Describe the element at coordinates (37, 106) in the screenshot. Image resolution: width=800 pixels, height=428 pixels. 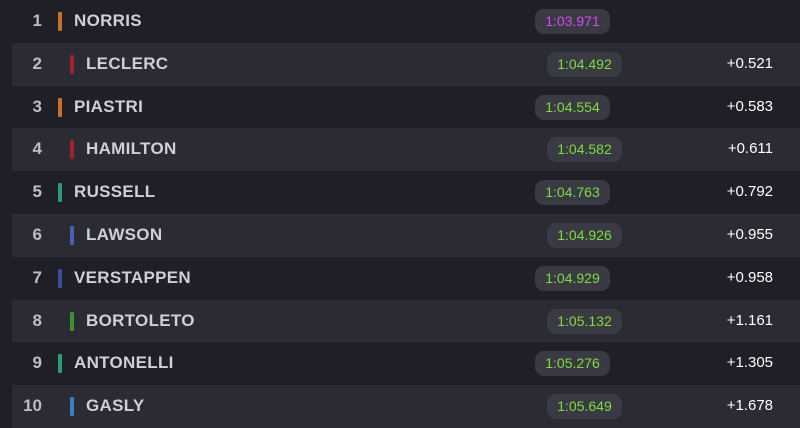
I see `position: 3` at that location.